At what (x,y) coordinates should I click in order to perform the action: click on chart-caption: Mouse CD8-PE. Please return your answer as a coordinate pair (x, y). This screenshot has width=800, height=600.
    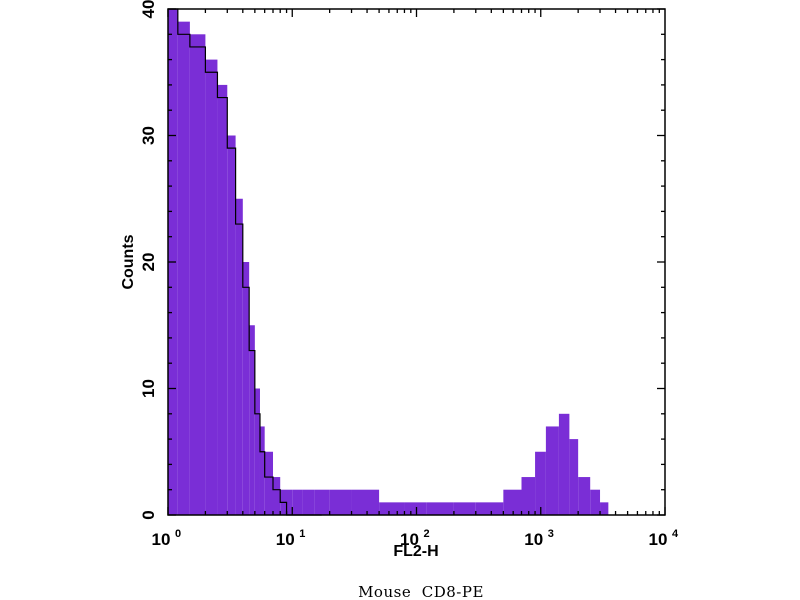
    Looking at the image, I should click on (421, 591).